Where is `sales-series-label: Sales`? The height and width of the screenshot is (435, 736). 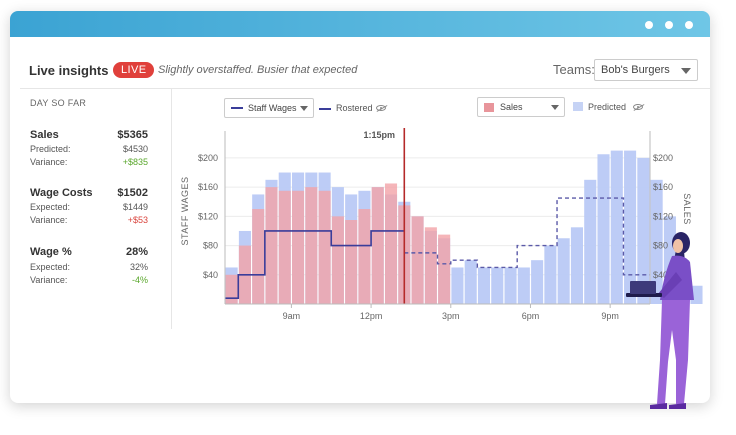
sales-series-label: Sales is located at coordinates (511, 107).